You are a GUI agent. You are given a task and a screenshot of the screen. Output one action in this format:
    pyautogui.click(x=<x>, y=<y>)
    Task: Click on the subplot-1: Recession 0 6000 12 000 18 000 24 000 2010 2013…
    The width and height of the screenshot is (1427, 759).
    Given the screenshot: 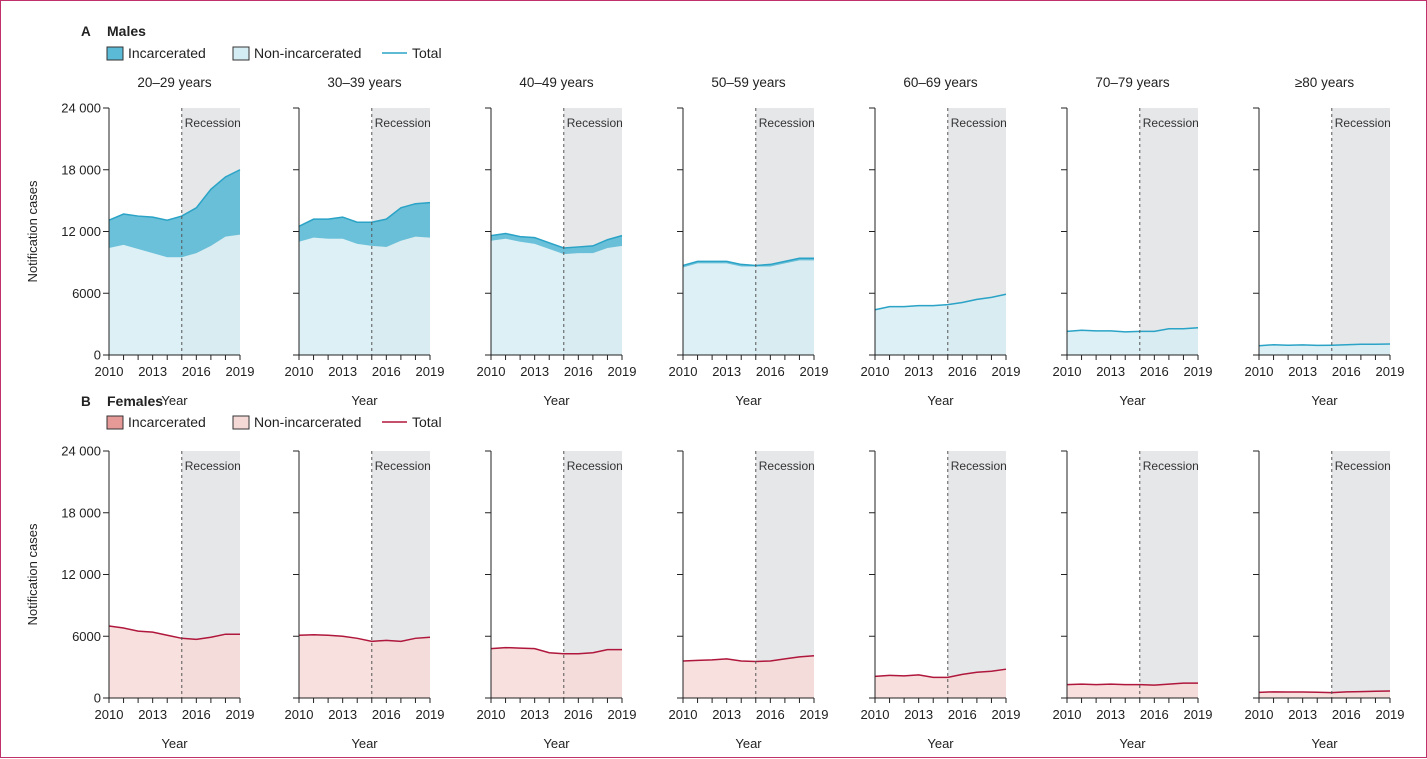 What is the action you would take?
    pyautogui.click(x=157, y=241)
    